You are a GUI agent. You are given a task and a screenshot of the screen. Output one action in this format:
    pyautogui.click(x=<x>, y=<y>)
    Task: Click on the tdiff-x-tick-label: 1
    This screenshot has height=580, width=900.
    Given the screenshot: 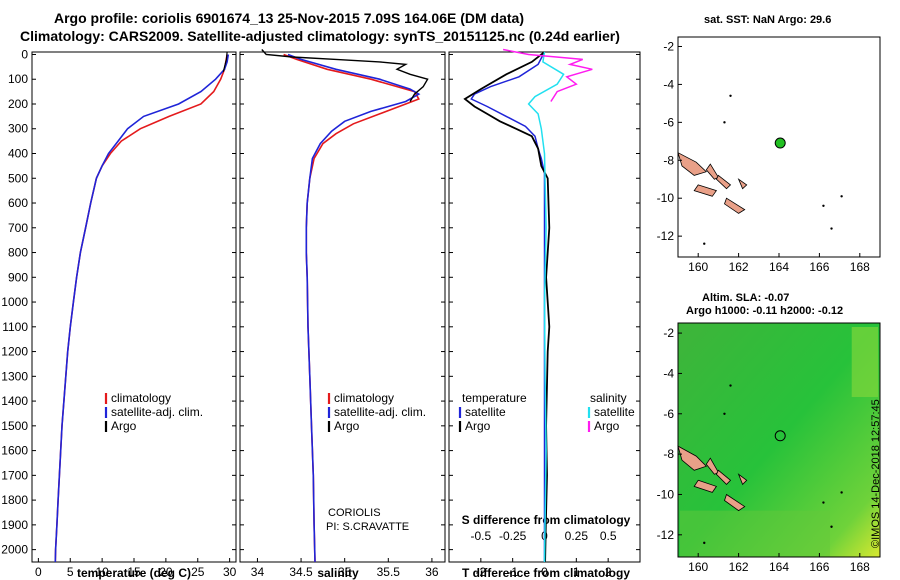 What is the action you would take?
    pyautogui.click(x=576, y=572)
    